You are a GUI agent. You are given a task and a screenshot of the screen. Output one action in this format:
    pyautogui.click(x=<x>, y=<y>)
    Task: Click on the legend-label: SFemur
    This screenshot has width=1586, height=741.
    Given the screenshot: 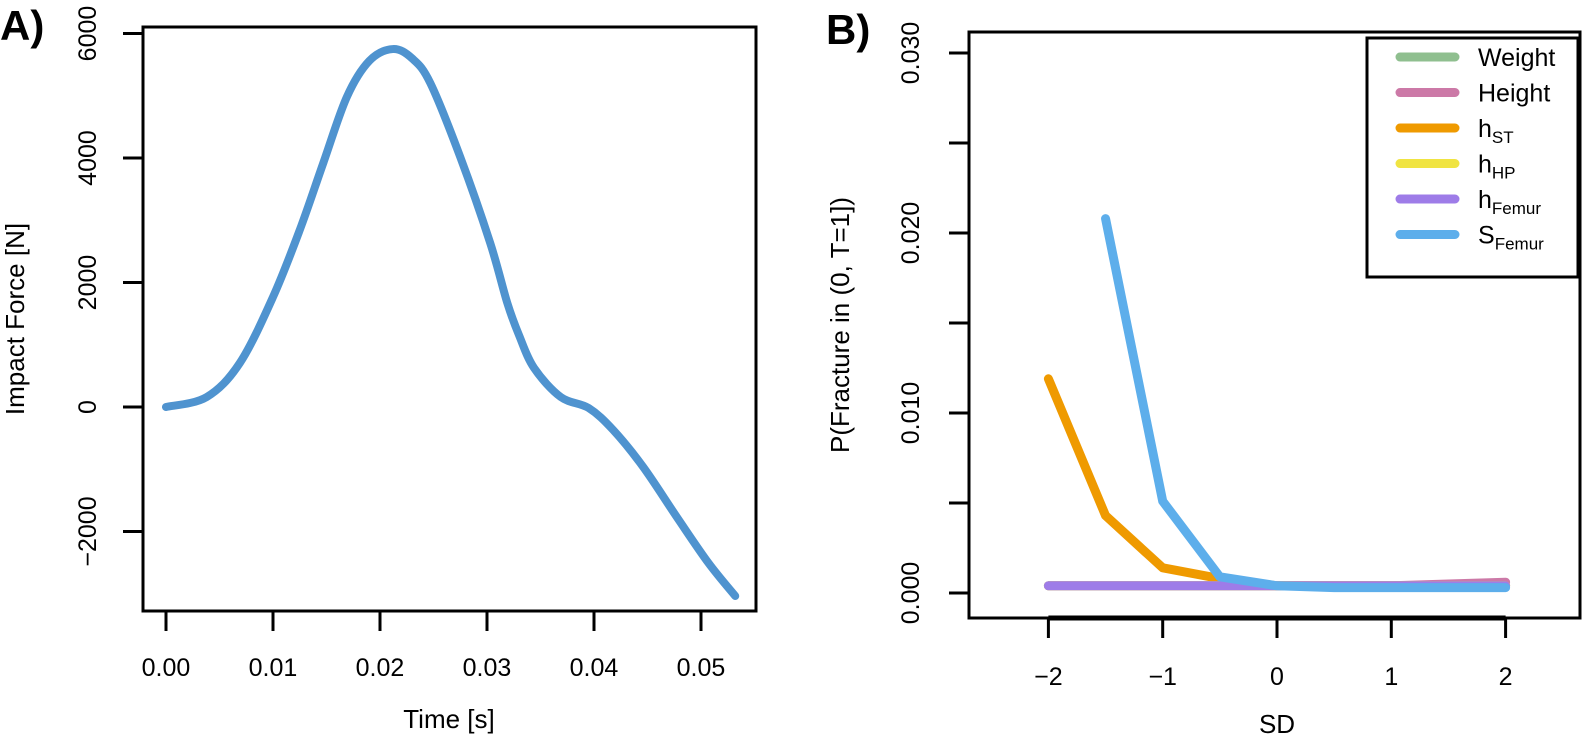 What is the action you would take?
    pyautogui.click(x=1511, y=238)
    